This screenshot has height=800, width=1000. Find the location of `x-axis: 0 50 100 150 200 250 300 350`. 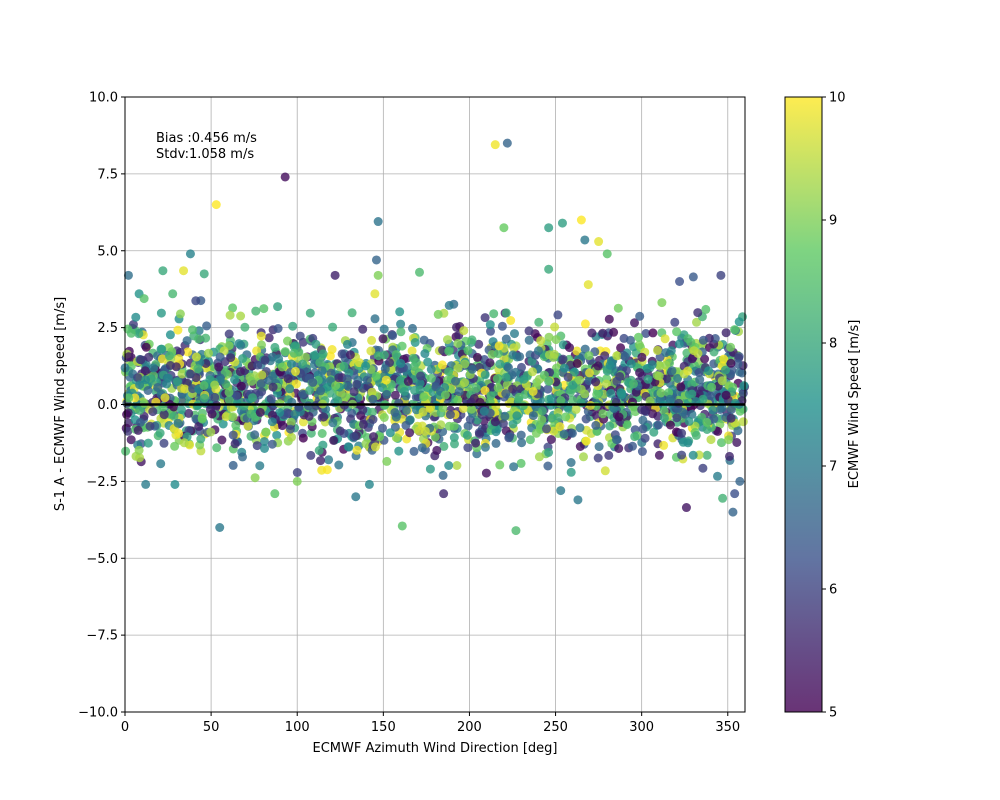

x-axis: 0 50 100 150 200 250 300 350 is located at coordinates (430, 723).